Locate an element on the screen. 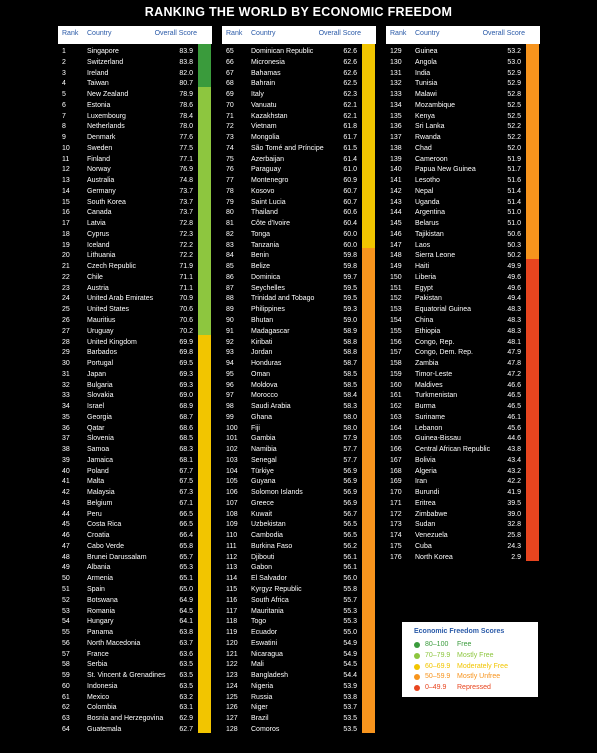  rank: 113 is located at coordinates (232, 568).